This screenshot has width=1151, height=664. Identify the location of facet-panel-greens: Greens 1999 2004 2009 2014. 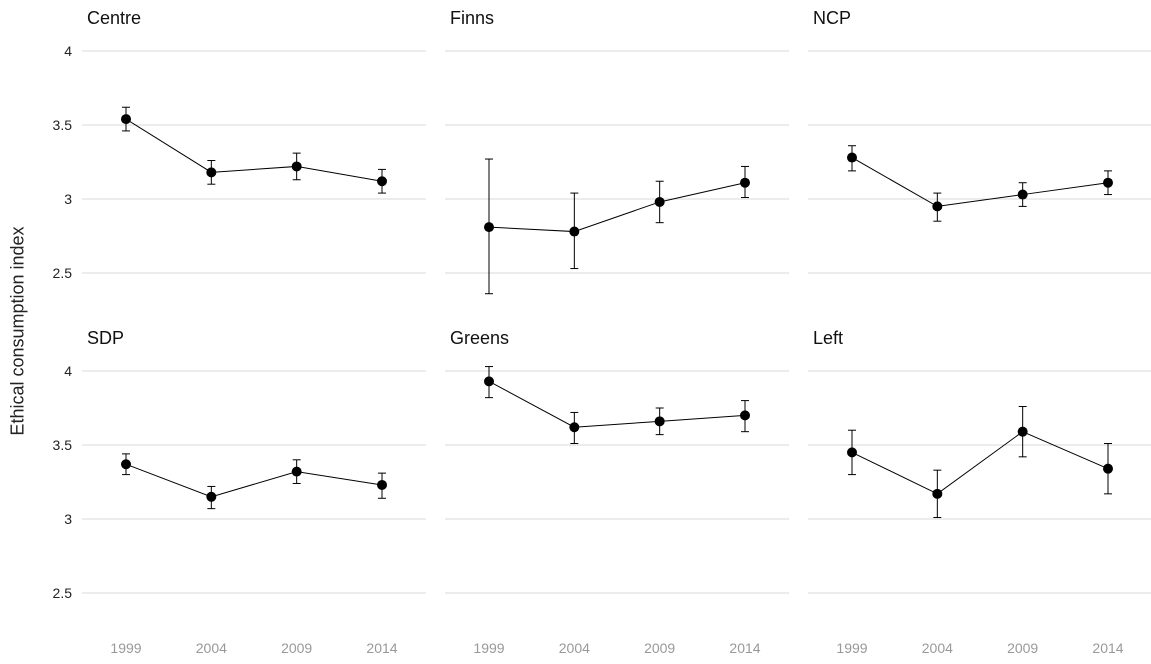
(617, 492).